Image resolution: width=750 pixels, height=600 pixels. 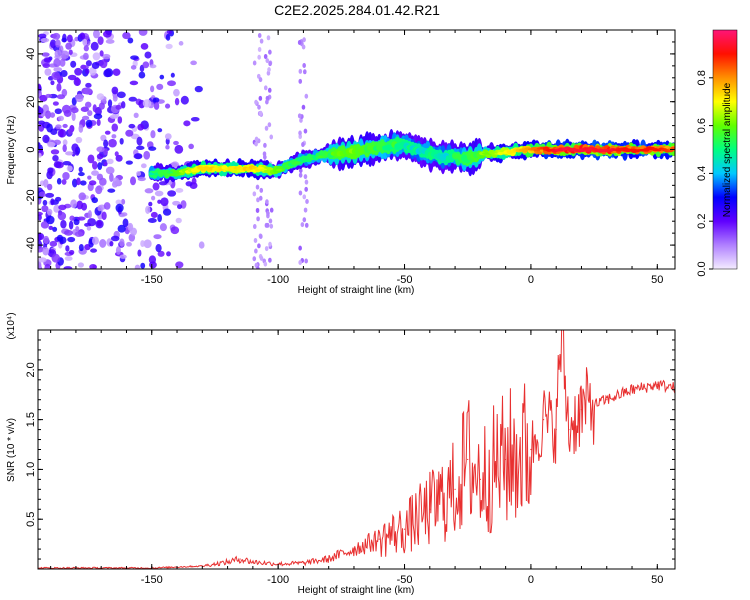 I want to click on x-tick-label: -50, so click(x=405, y=580).